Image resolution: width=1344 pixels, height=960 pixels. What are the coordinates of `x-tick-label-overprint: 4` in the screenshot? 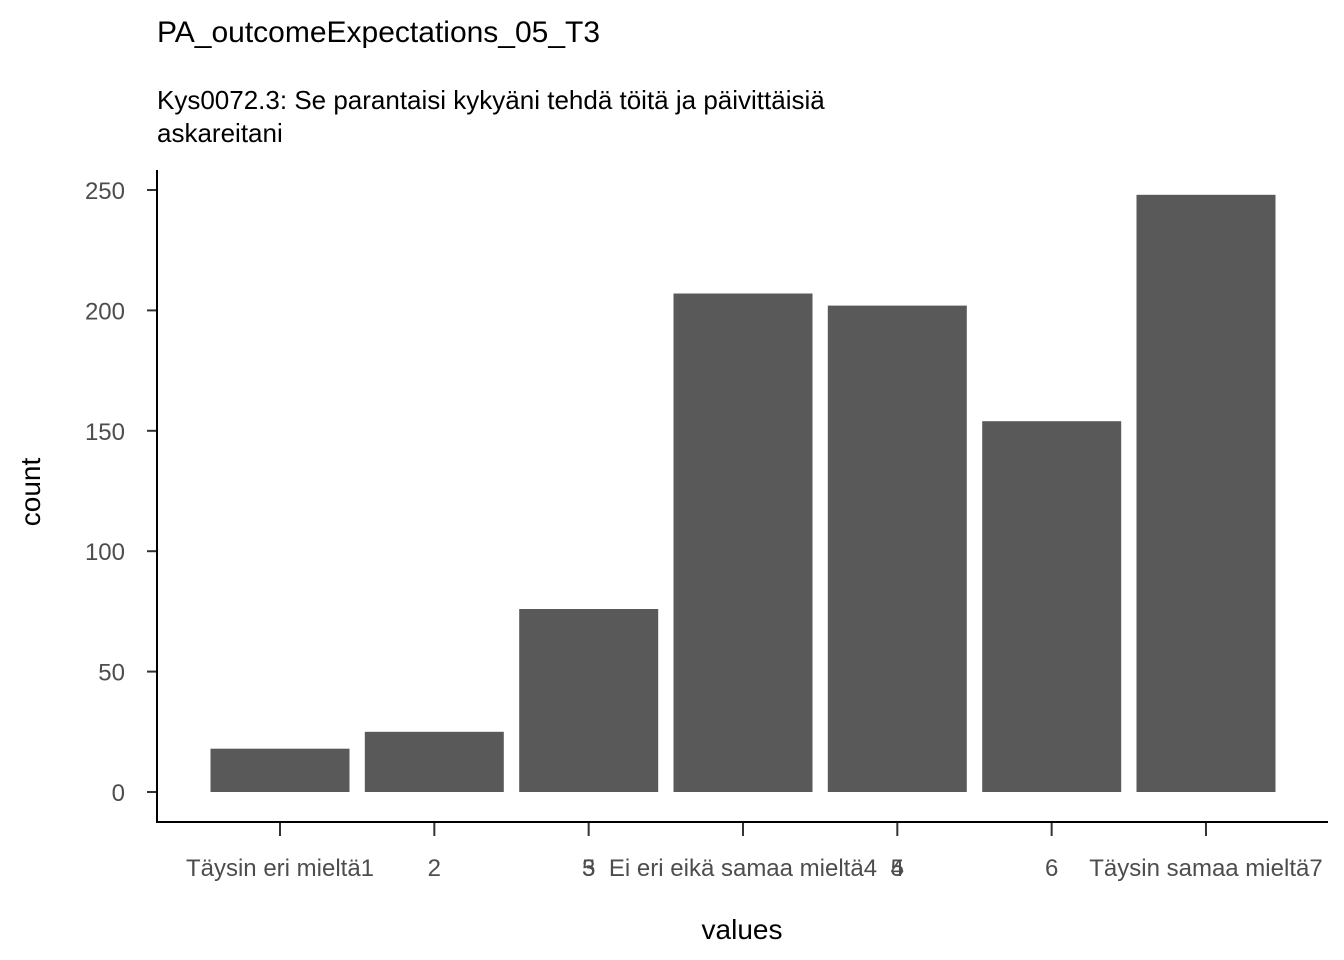 It's located at (897, 868).